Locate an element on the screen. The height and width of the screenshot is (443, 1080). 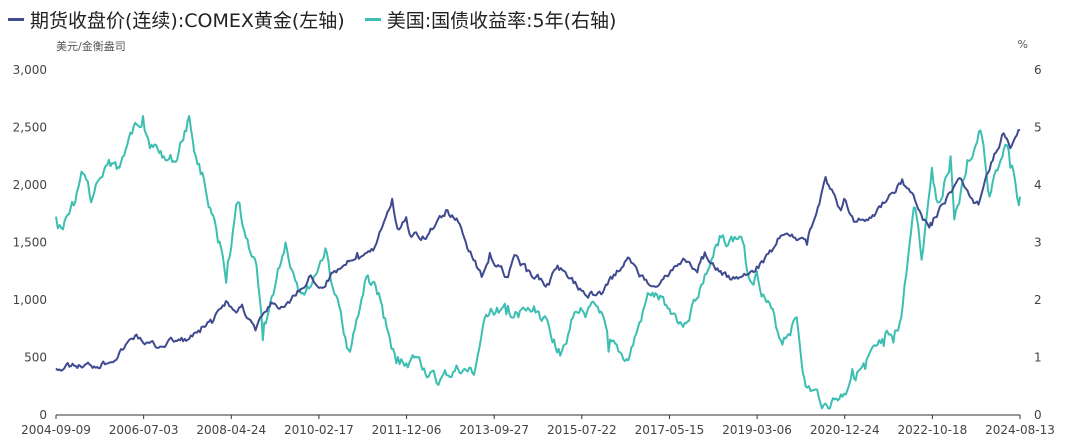
x-tick-label: 2008-04-24 is located at coordinates (231, 430).